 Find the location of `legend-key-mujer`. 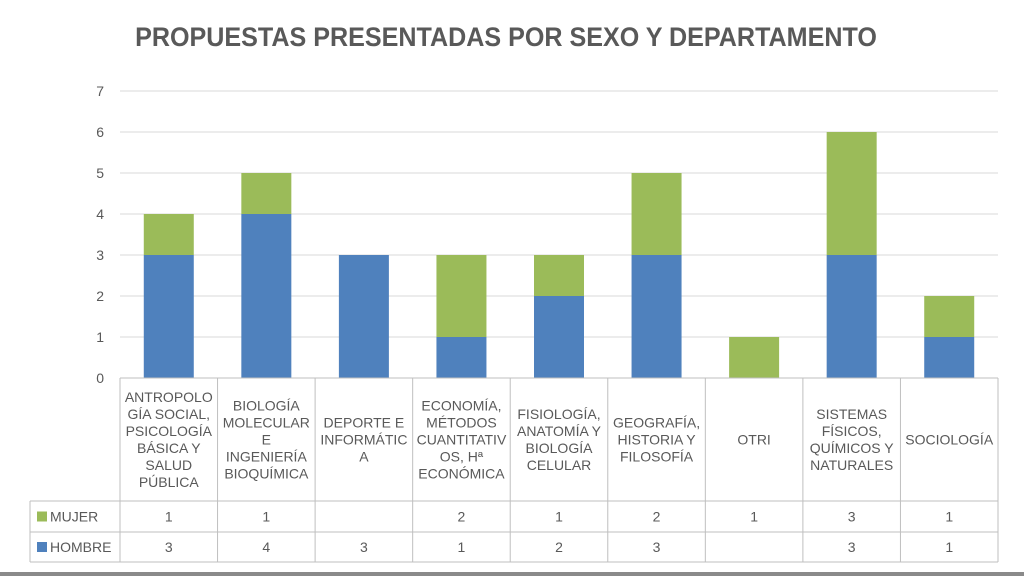

legend-key-mujer is located at coordinates (42, 516).